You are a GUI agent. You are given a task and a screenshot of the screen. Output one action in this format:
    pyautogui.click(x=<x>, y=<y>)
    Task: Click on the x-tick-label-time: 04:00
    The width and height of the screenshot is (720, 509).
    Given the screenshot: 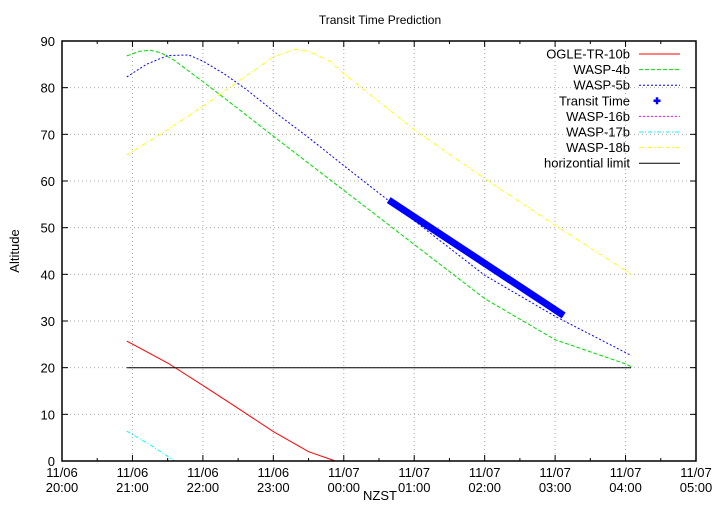 What is the action you would take?
    pyautogui.click(x=625, y=487)
    